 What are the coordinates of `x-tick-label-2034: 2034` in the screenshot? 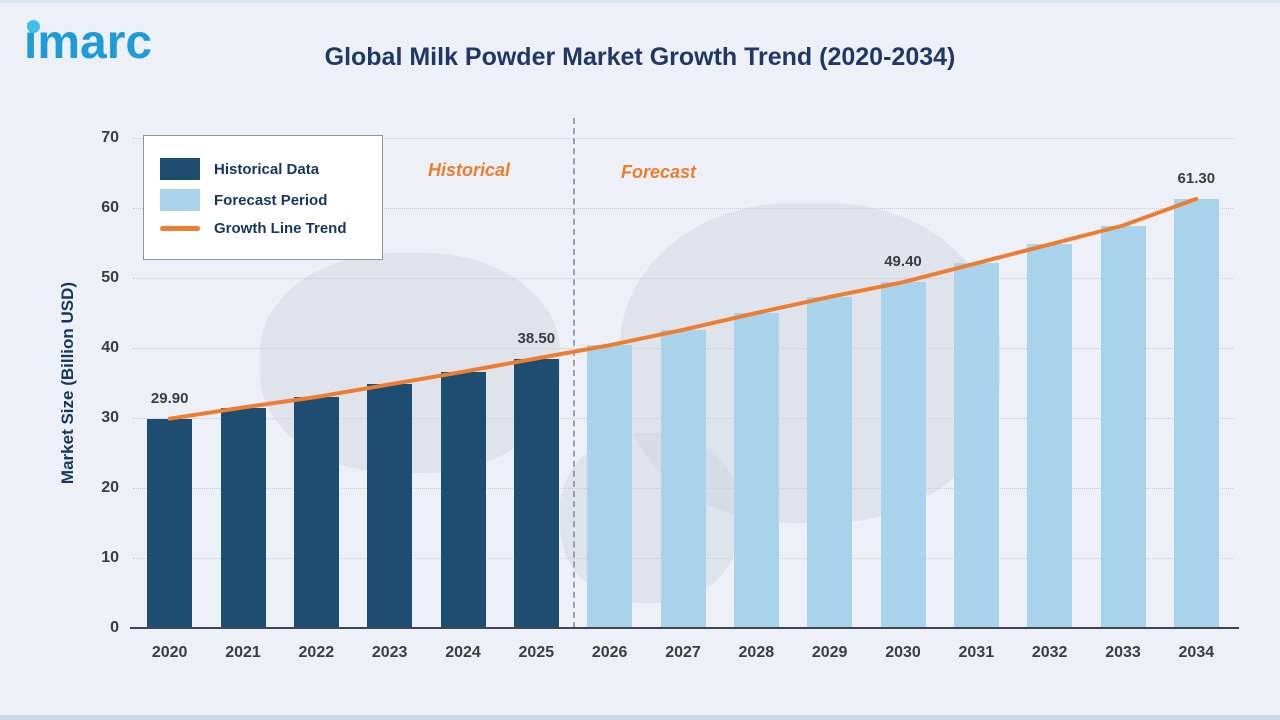 It's located at (1196, 652).